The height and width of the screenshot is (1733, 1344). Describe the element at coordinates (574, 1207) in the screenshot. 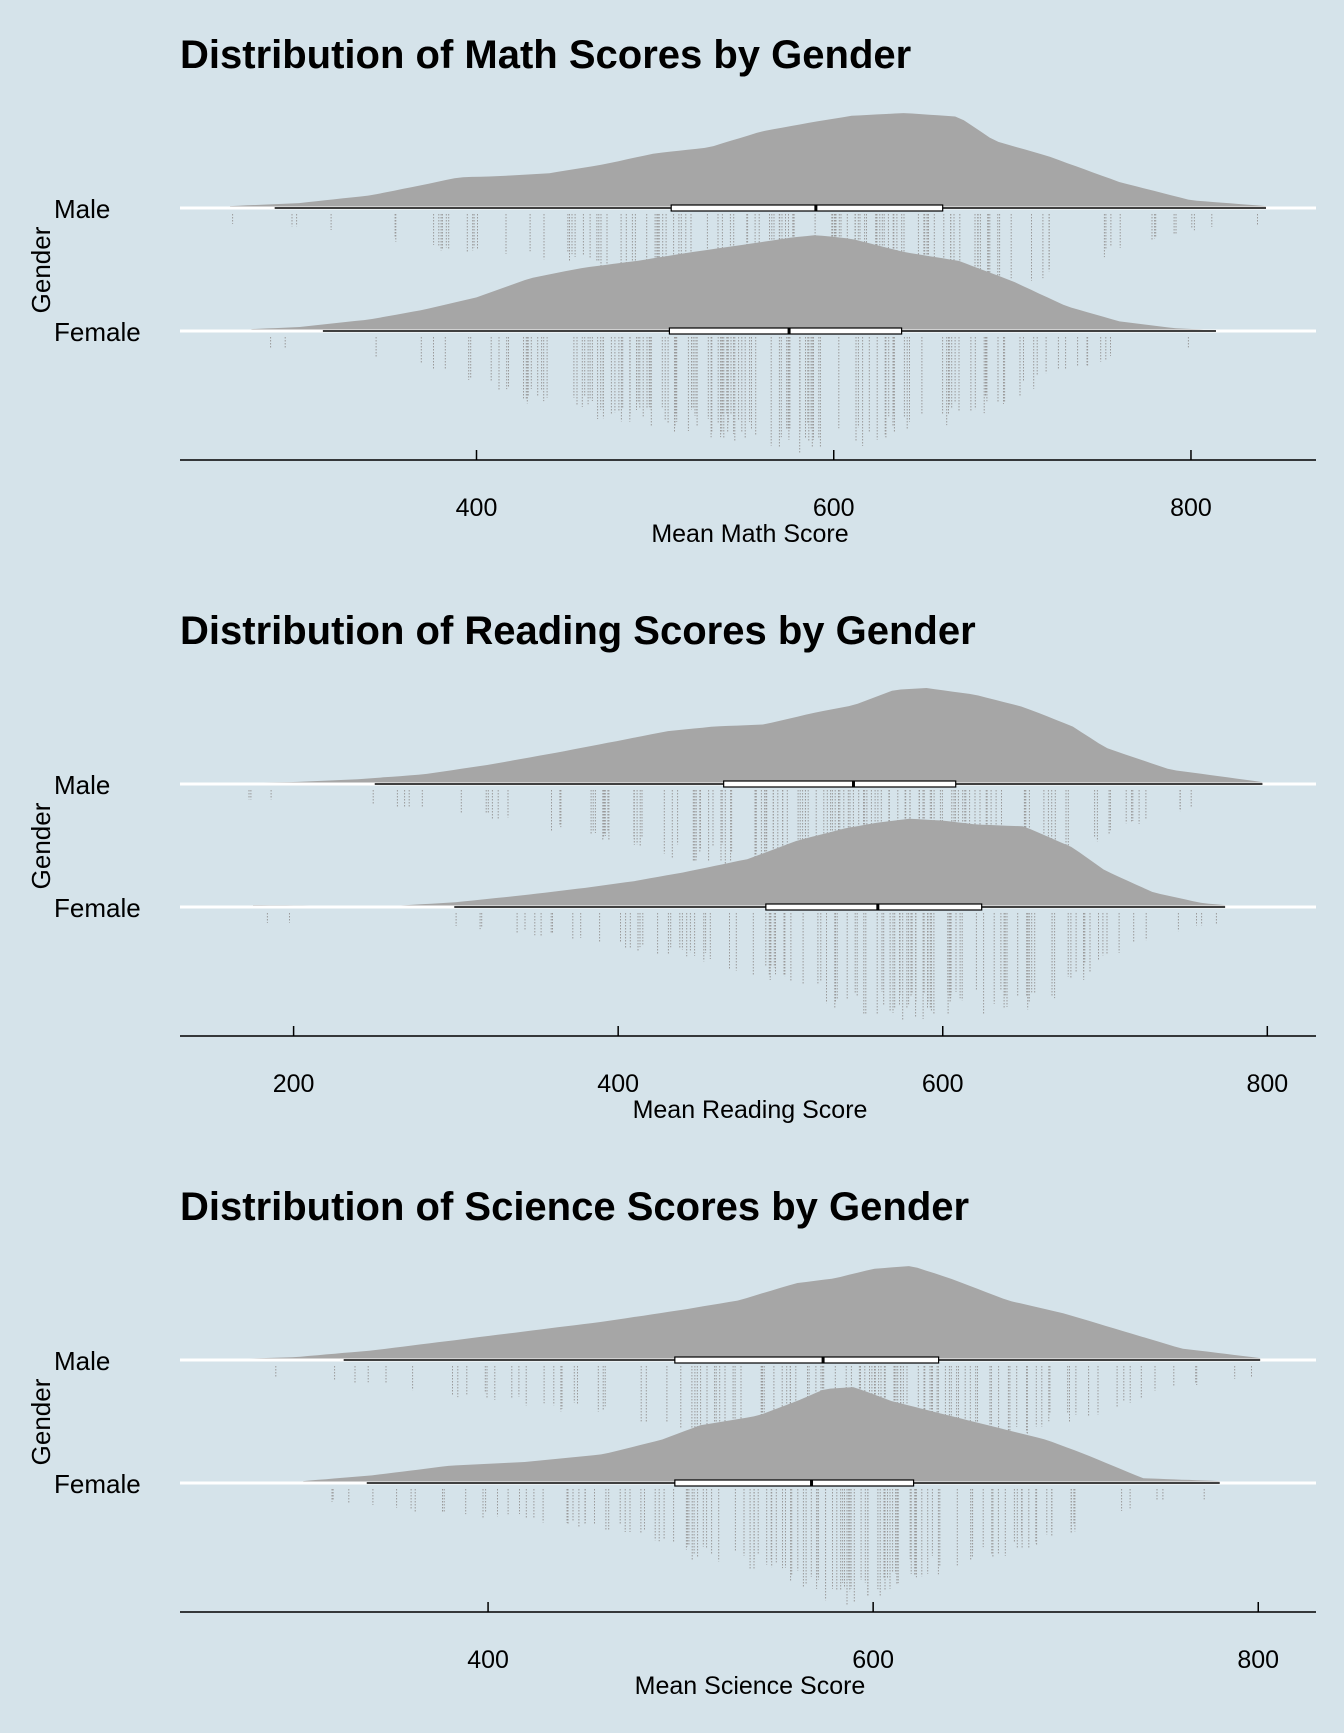

I see `chart-title: Distribution of Science Scores by Gender` at that location.